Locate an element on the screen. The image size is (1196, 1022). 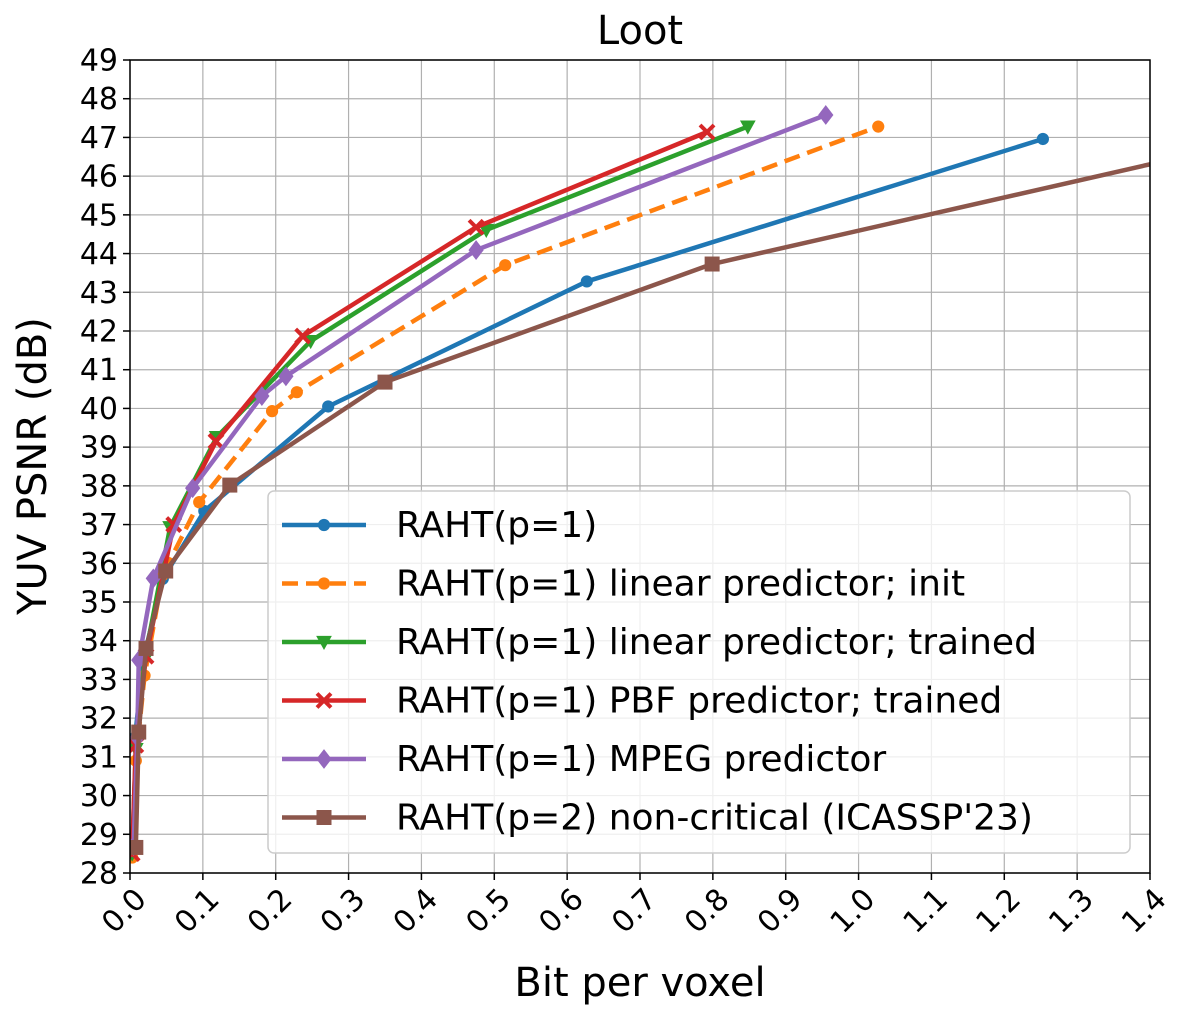
y-tick-label: 46 is located at coordinates (99, 177).